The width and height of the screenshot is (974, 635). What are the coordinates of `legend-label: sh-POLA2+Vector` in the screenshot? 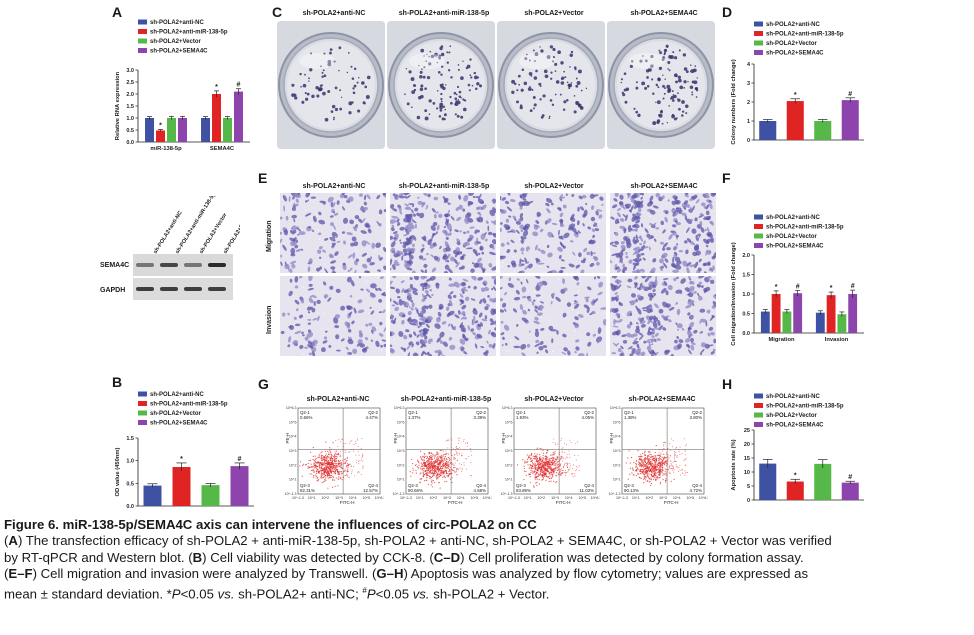 It's located at (792, 44).